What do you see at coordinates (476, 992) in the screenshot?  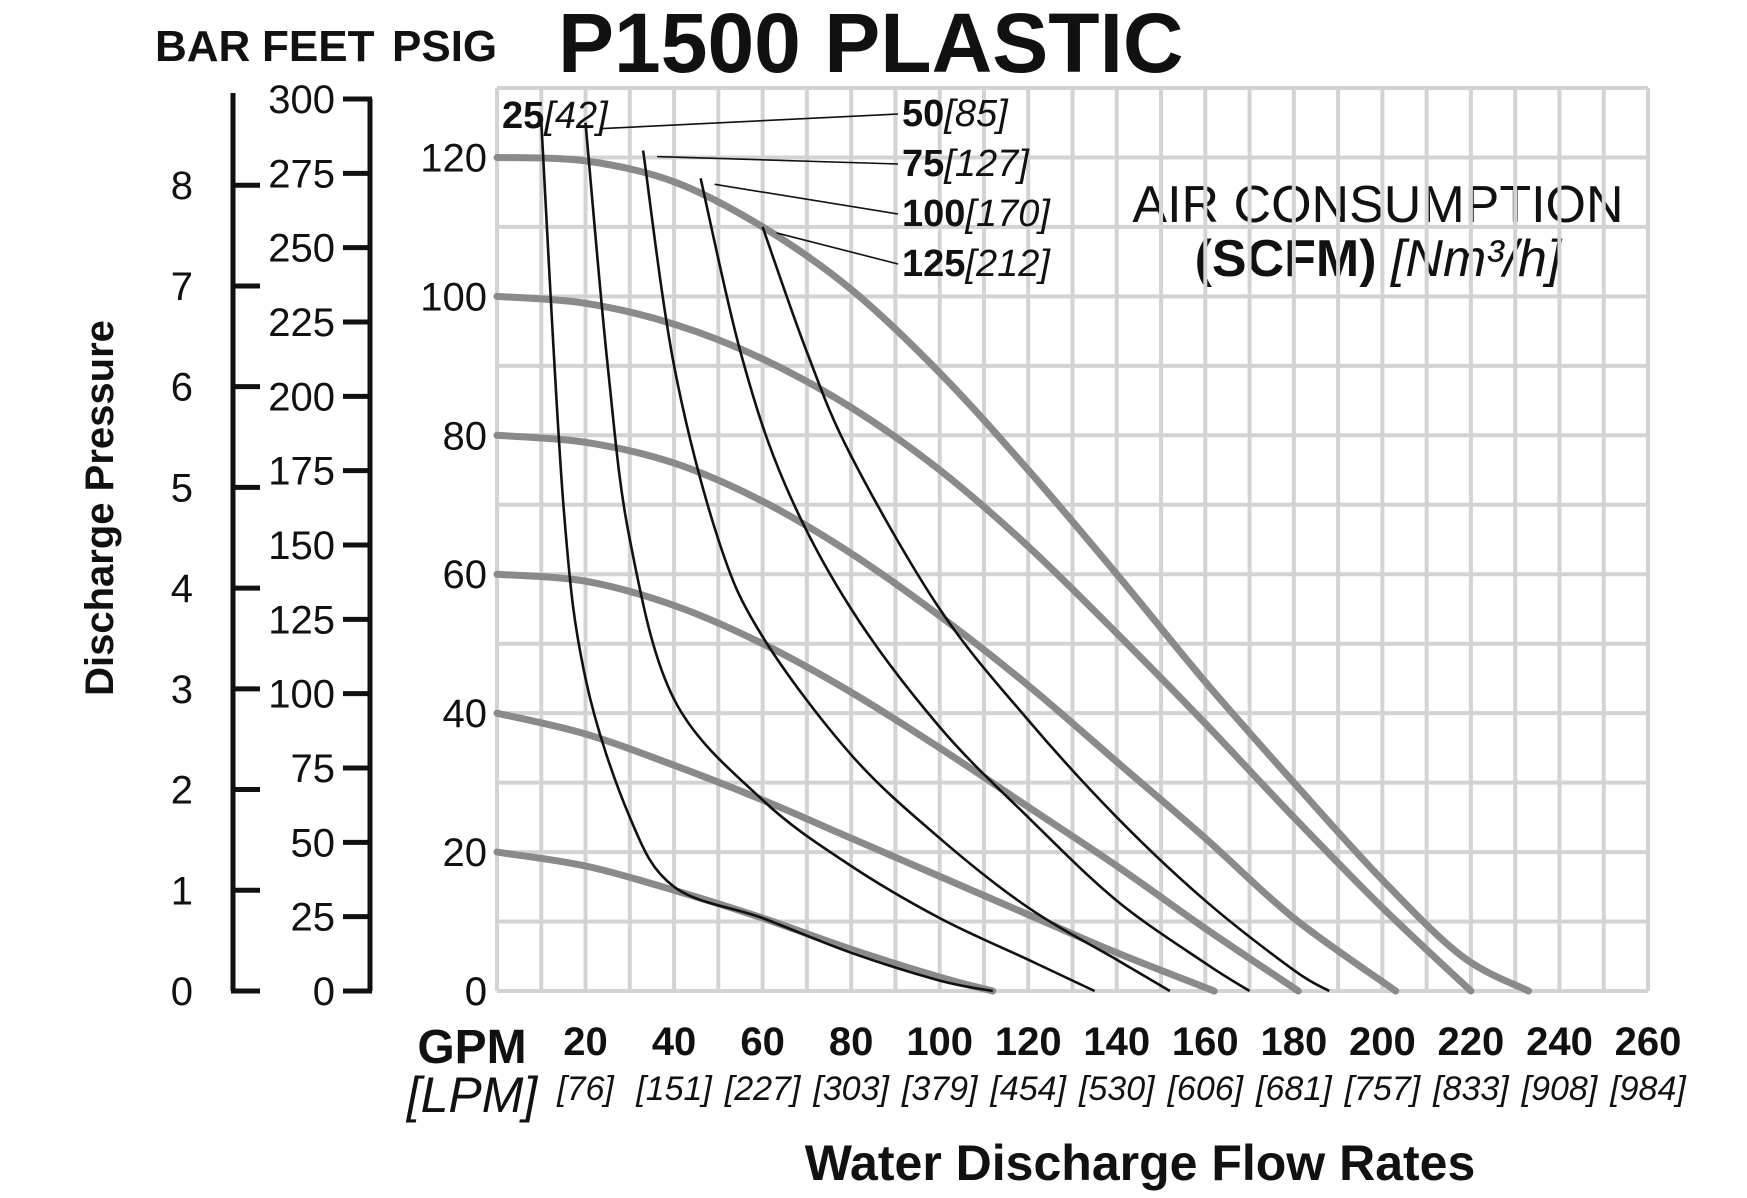 I see `psig-tick-label: 0` at bounding box center [476, 992].